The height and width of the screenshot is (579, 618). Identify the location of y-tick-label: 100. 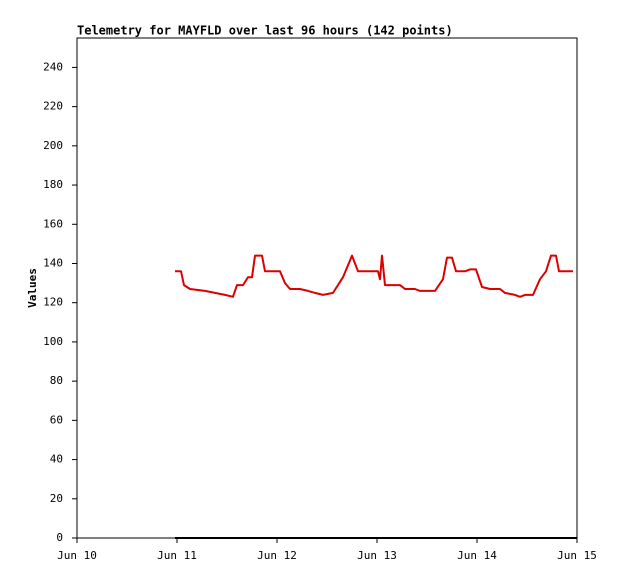
(53, 341).